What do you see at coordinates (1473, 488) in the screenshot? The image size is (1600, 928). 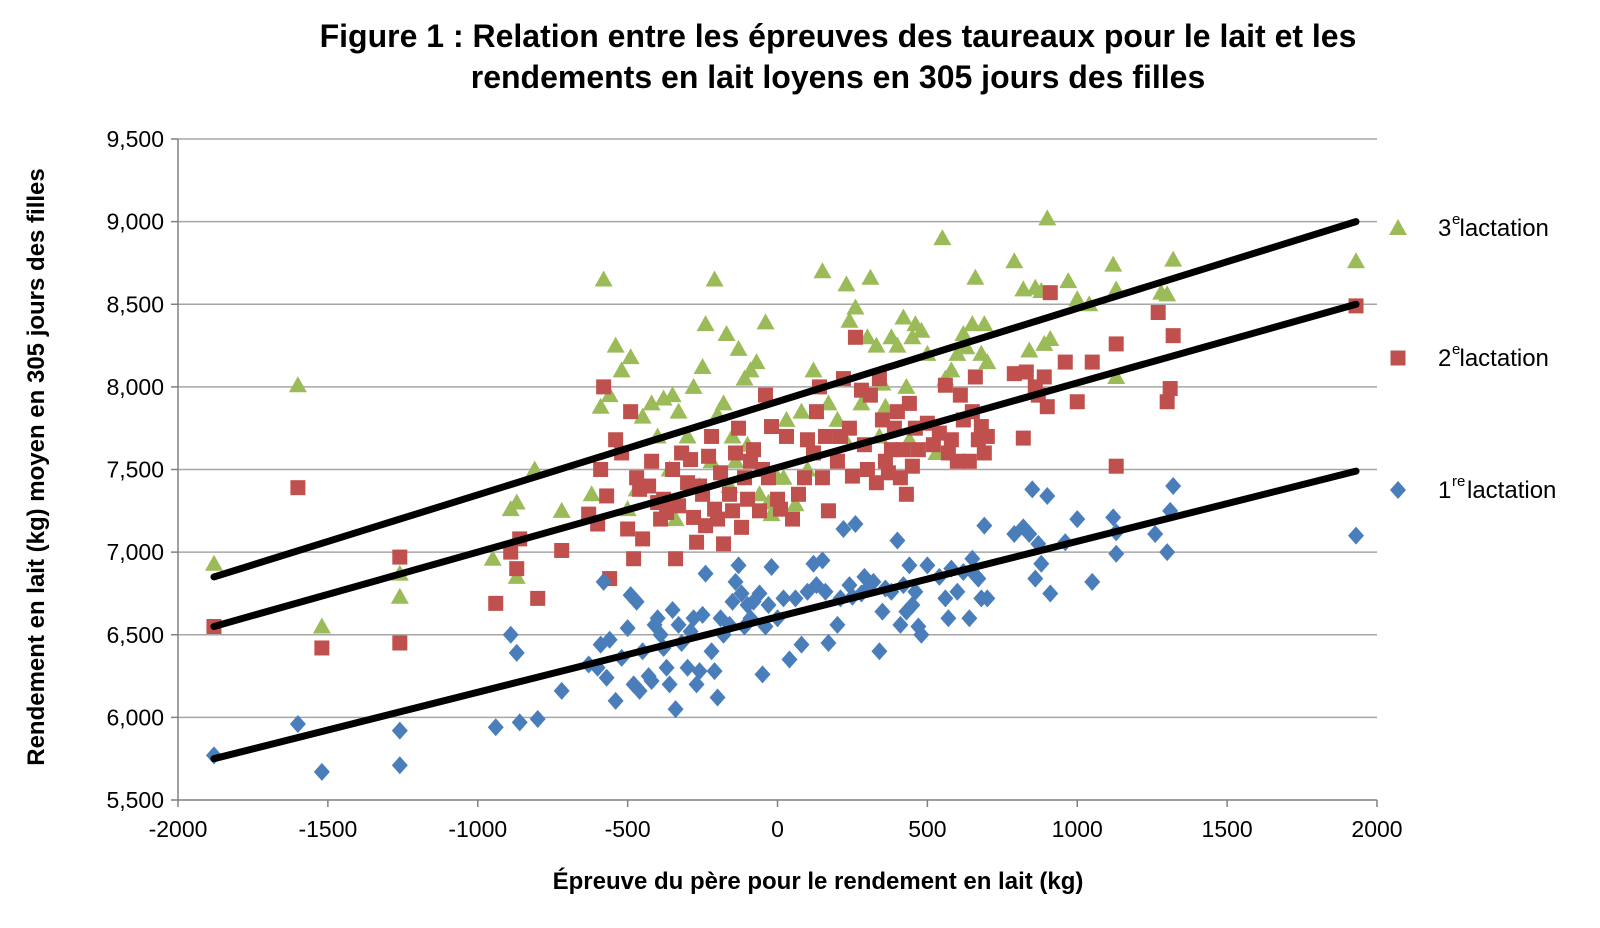 I see `legend-item-first: 1 re lactation` at bounding box center [1473, 488].